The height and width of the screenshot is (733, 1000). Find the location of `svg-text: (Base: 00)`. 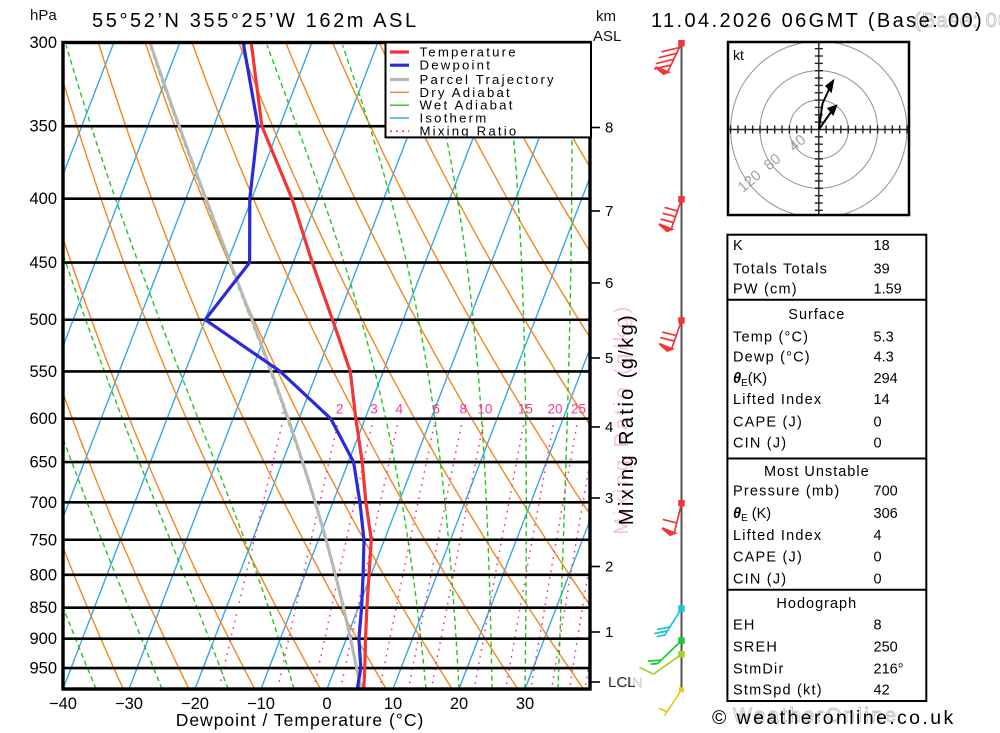

svg-text: (Base: 00) is located at coordinates (957, 21).